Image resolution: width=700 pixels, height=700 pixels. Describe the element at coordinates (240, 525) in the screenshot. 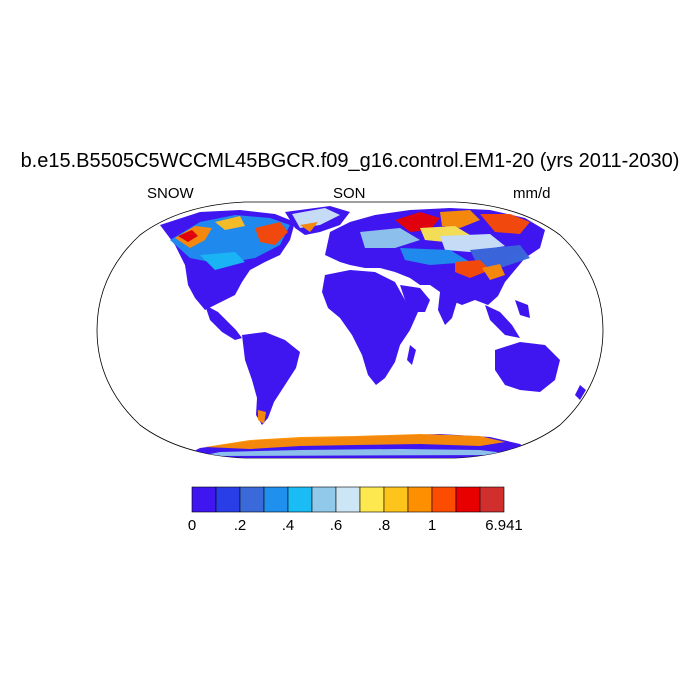

I see `colorbar-tick-label: .2` at that location.